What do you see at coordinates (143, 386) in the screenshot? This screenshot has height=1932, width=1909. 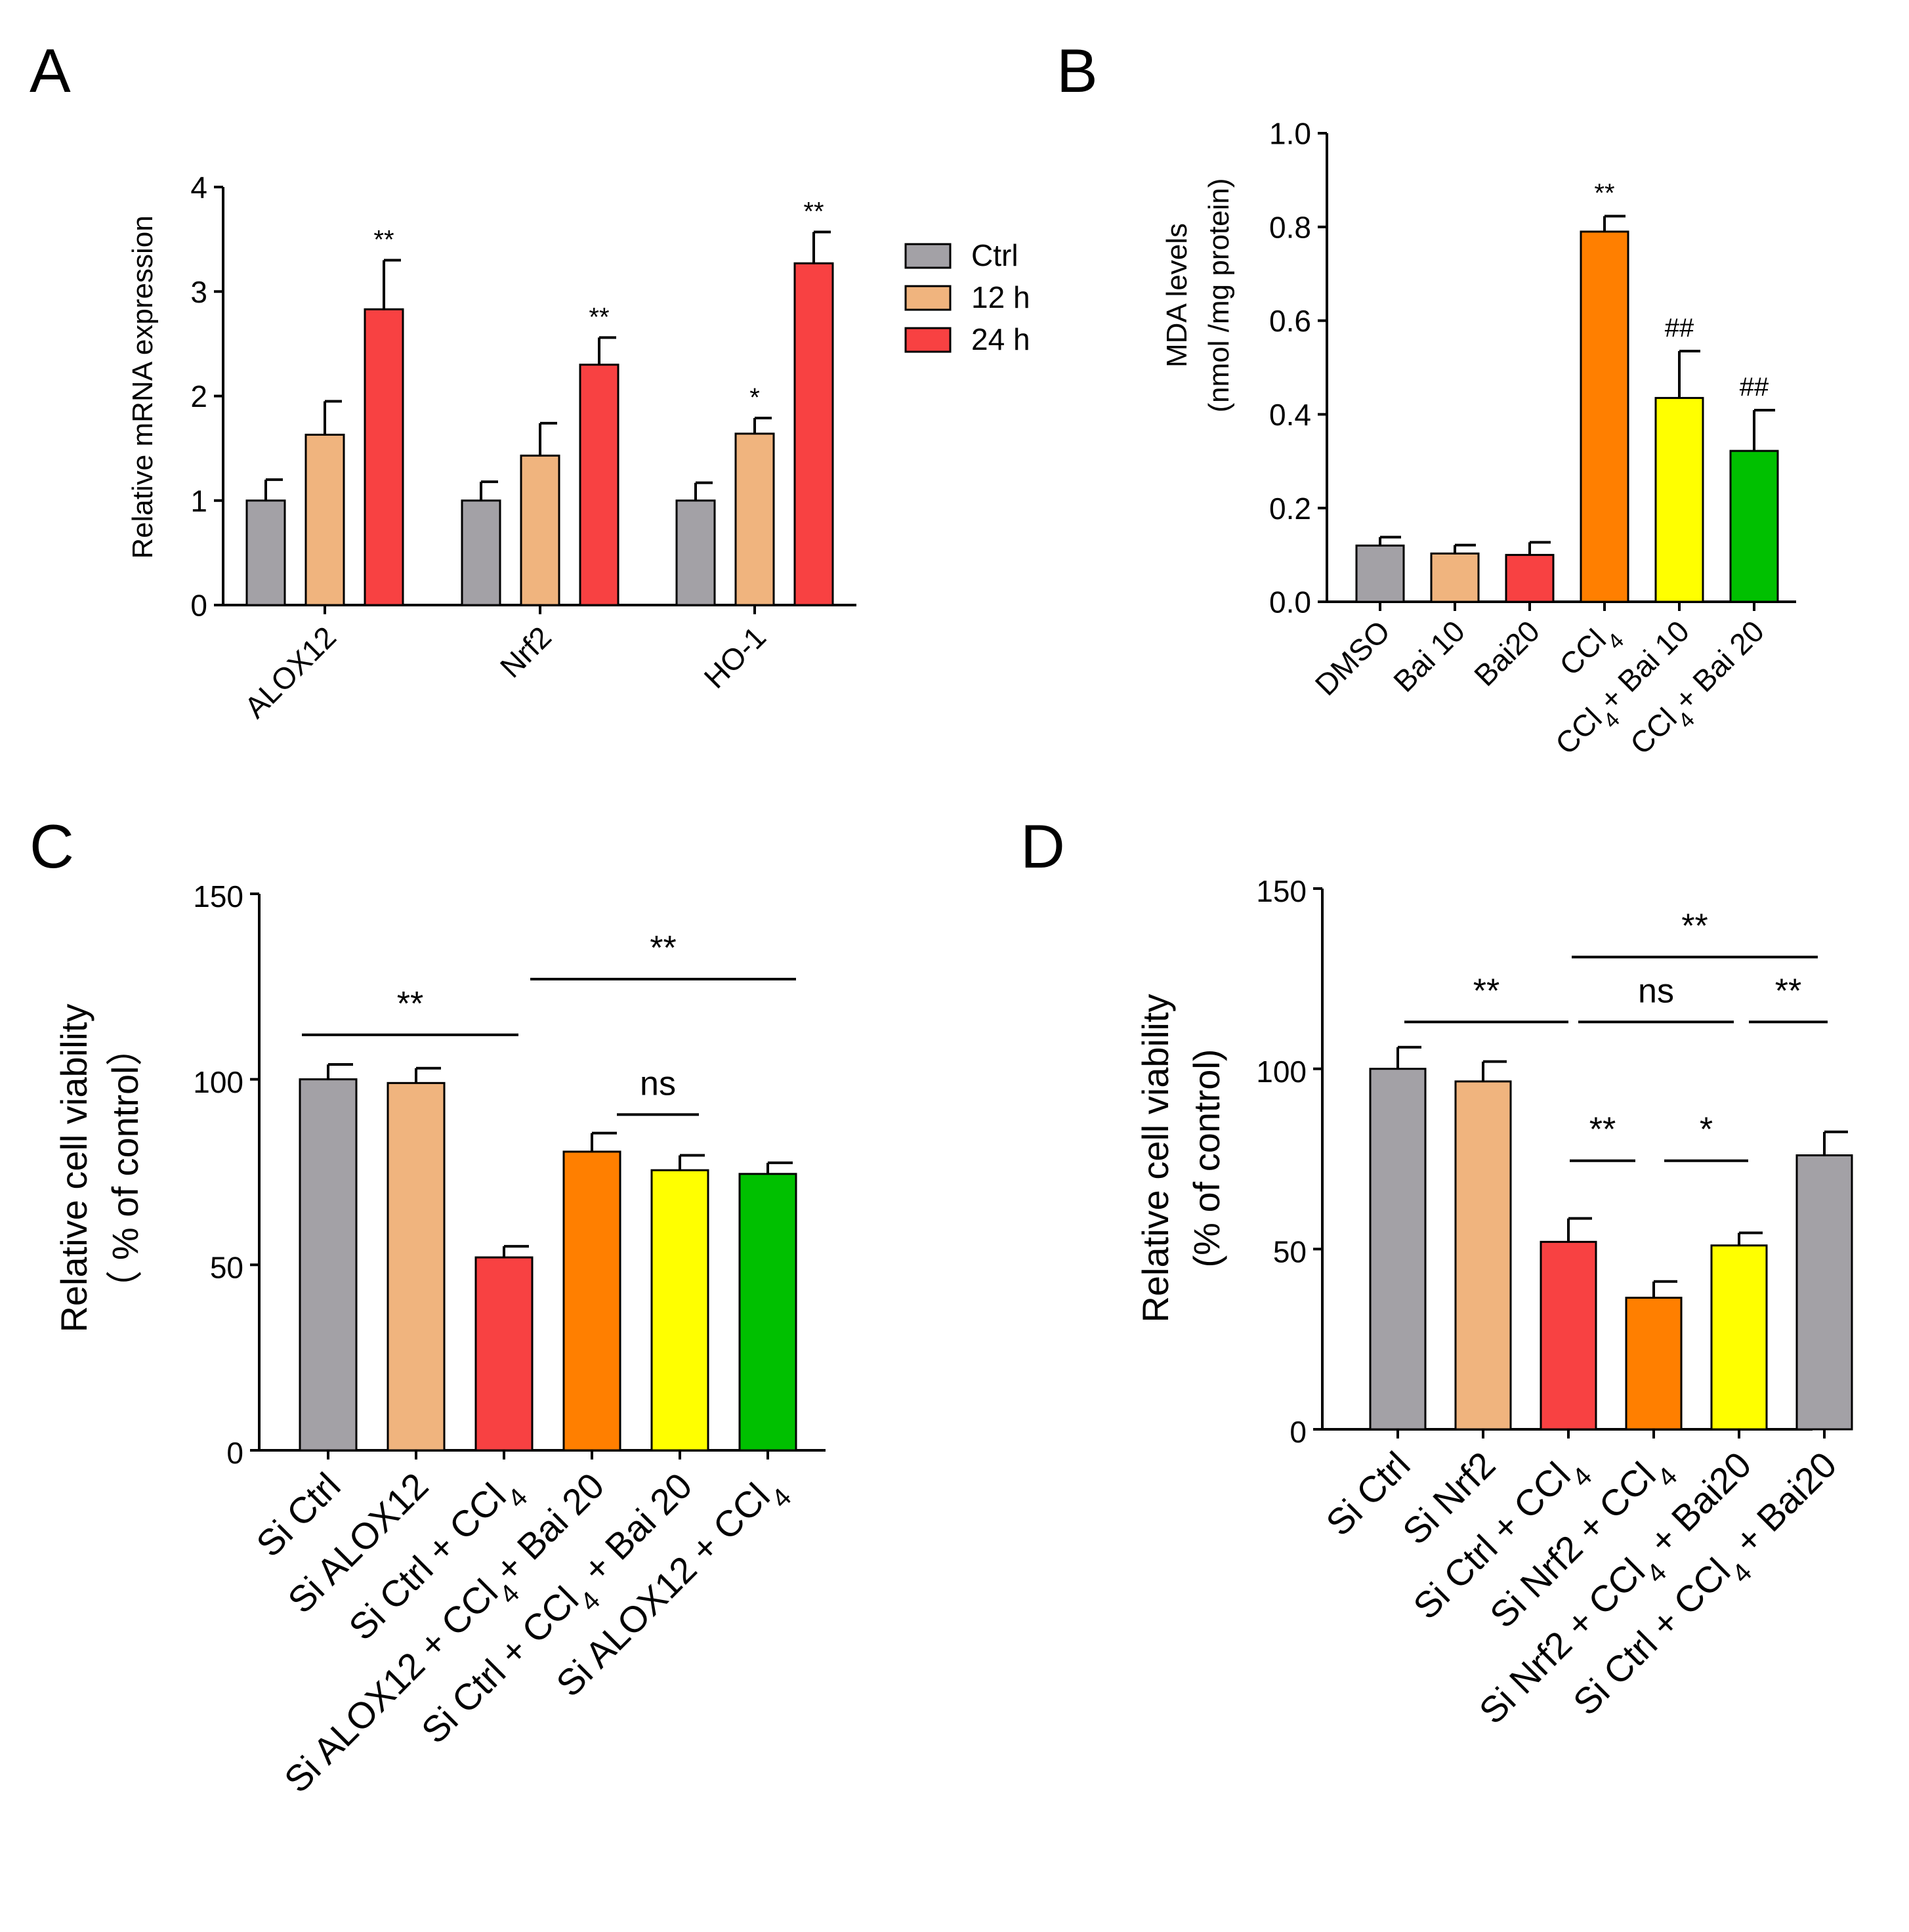 I see `a-y-title: Relative mRNA expression` at bounding box center [143, 386].